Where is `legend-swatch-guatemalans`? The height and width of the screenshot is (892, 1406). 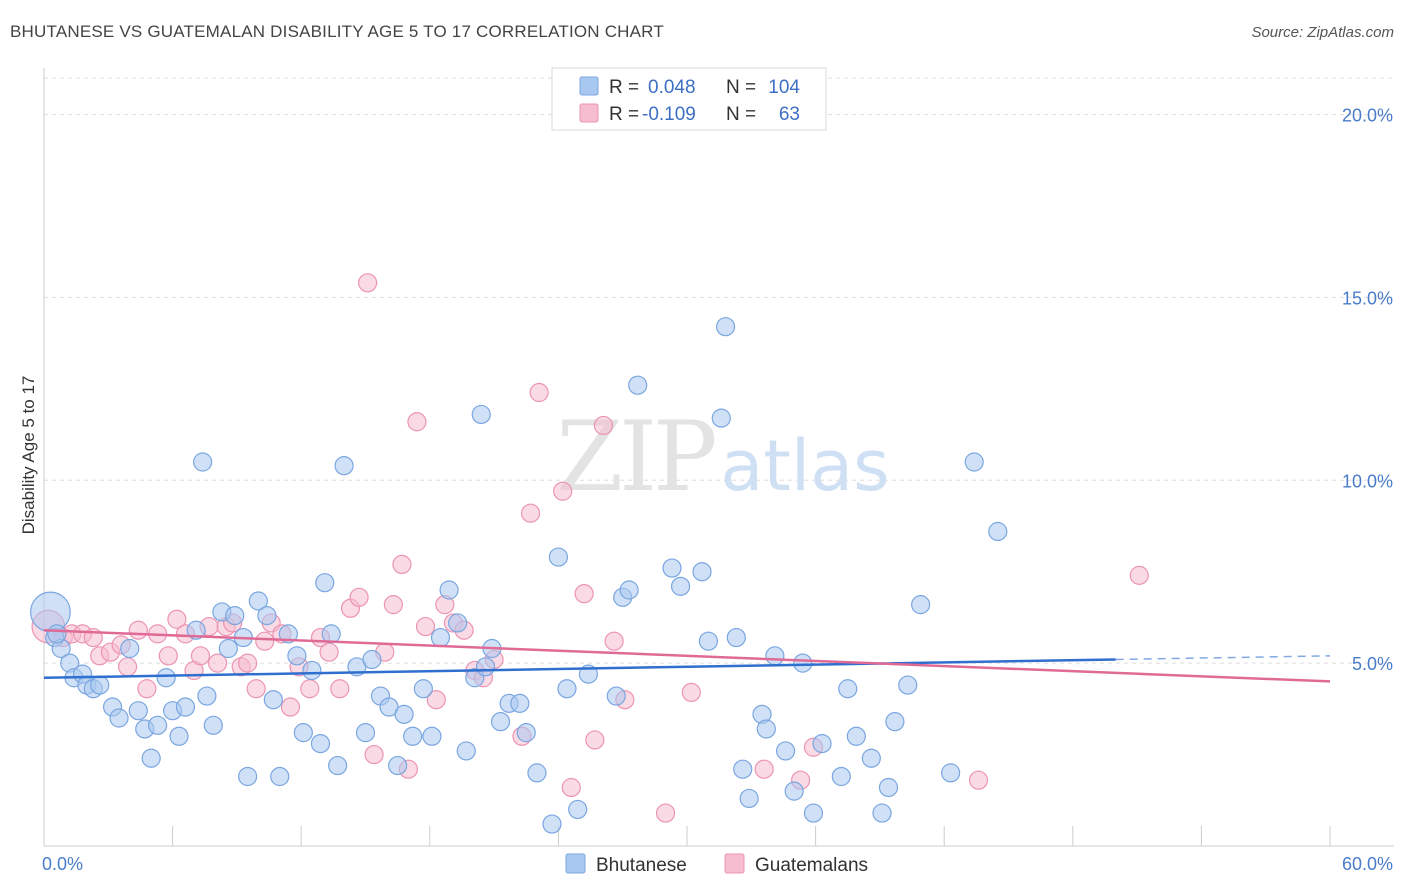
legend-swatch-guatemalans is located at coordinates (589, 113).